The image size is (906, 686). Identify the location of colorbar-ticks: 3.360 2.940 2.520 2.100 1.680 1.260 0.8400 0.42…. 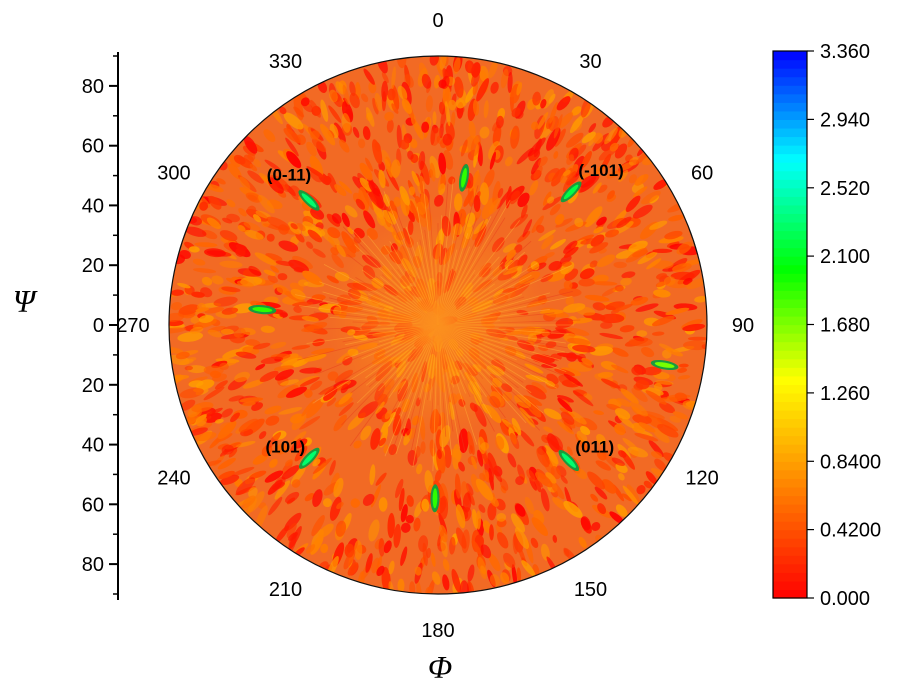
(844, 325).